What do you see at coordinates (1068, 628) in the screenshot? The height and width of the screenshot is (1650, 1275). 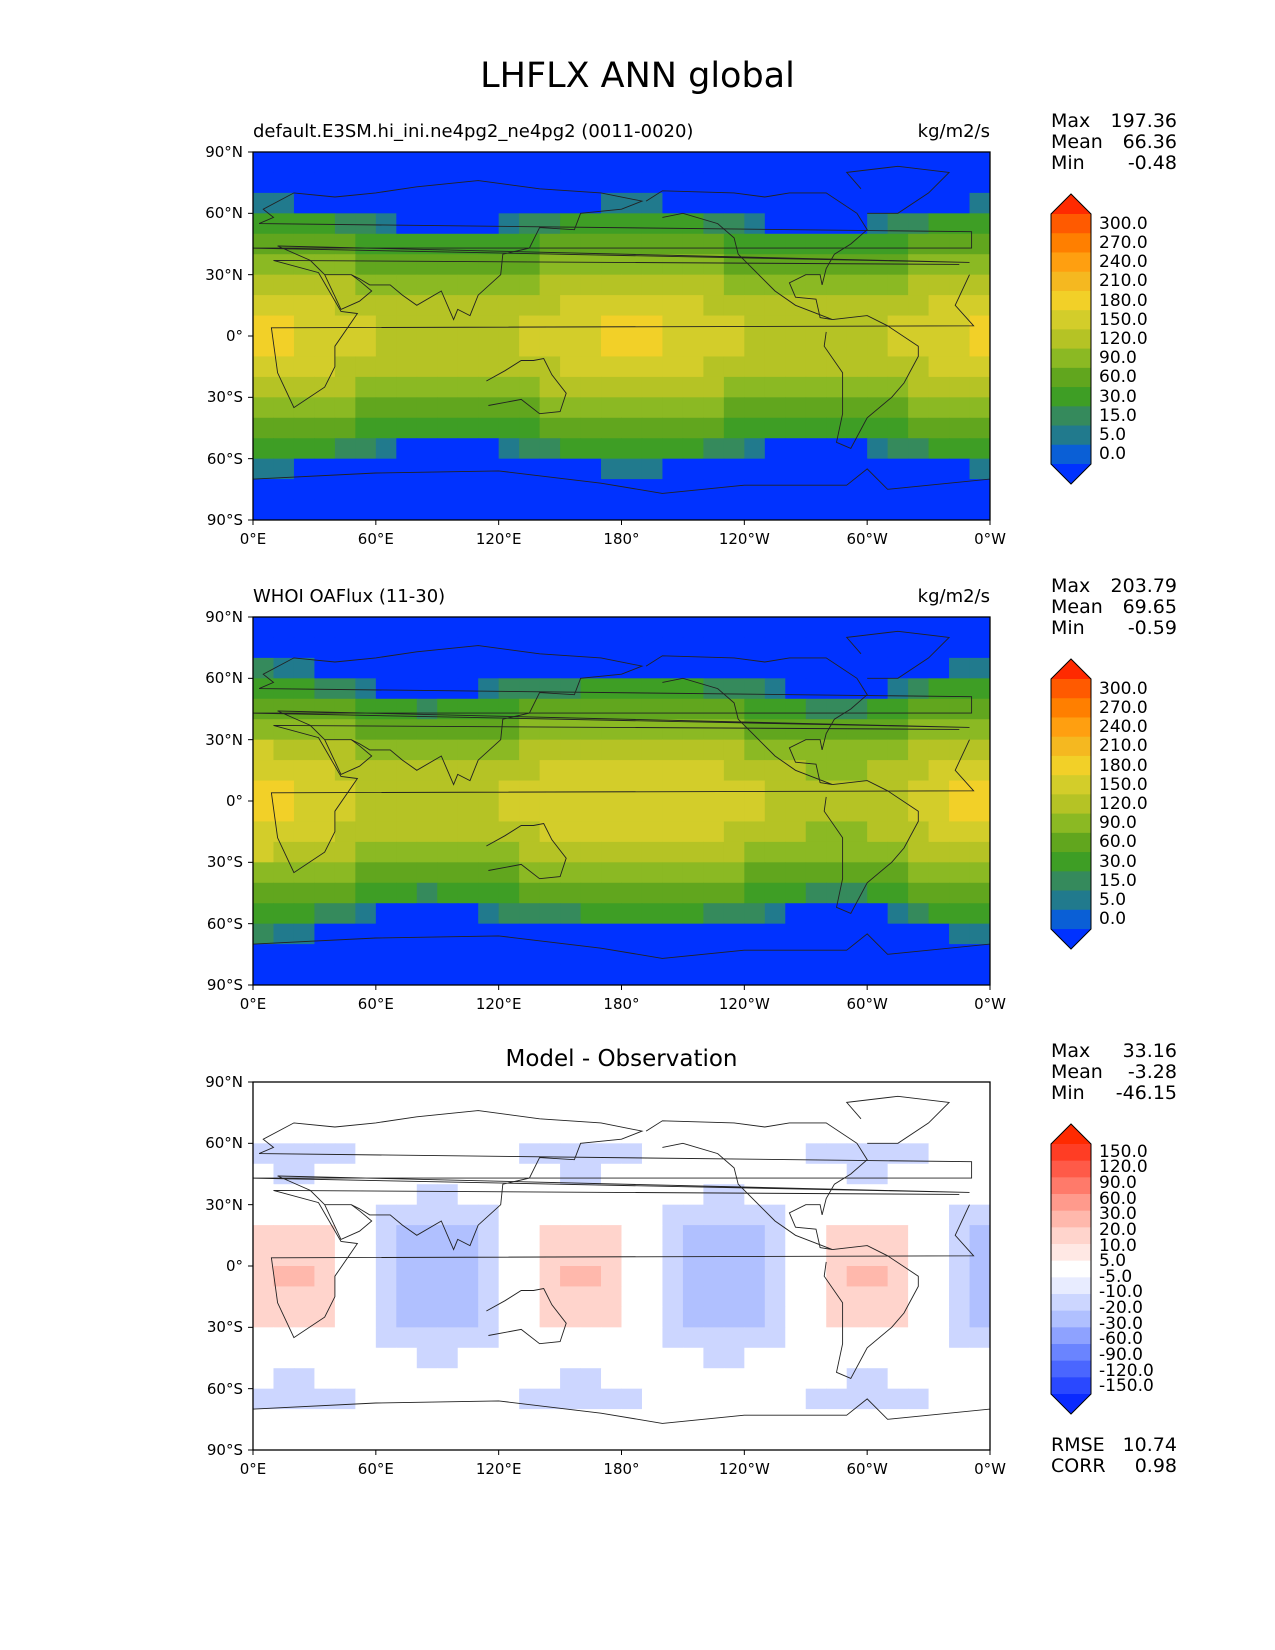 I see `min-label: Min` at bounding box center [1068, 628].